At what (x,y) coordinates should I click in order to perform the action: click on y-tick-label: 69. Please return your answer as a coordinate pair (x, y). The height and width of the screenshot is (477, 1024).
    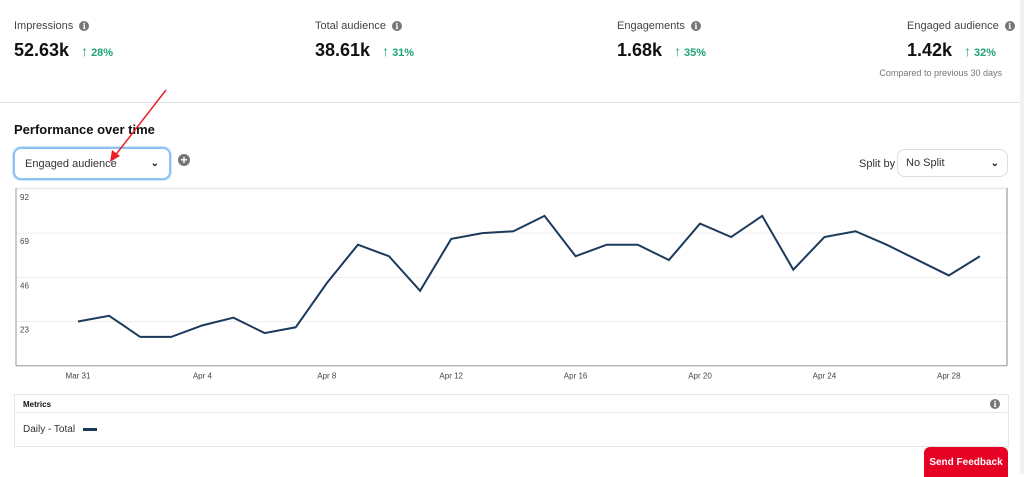
    Looking at the image, I should click on (24, 241).